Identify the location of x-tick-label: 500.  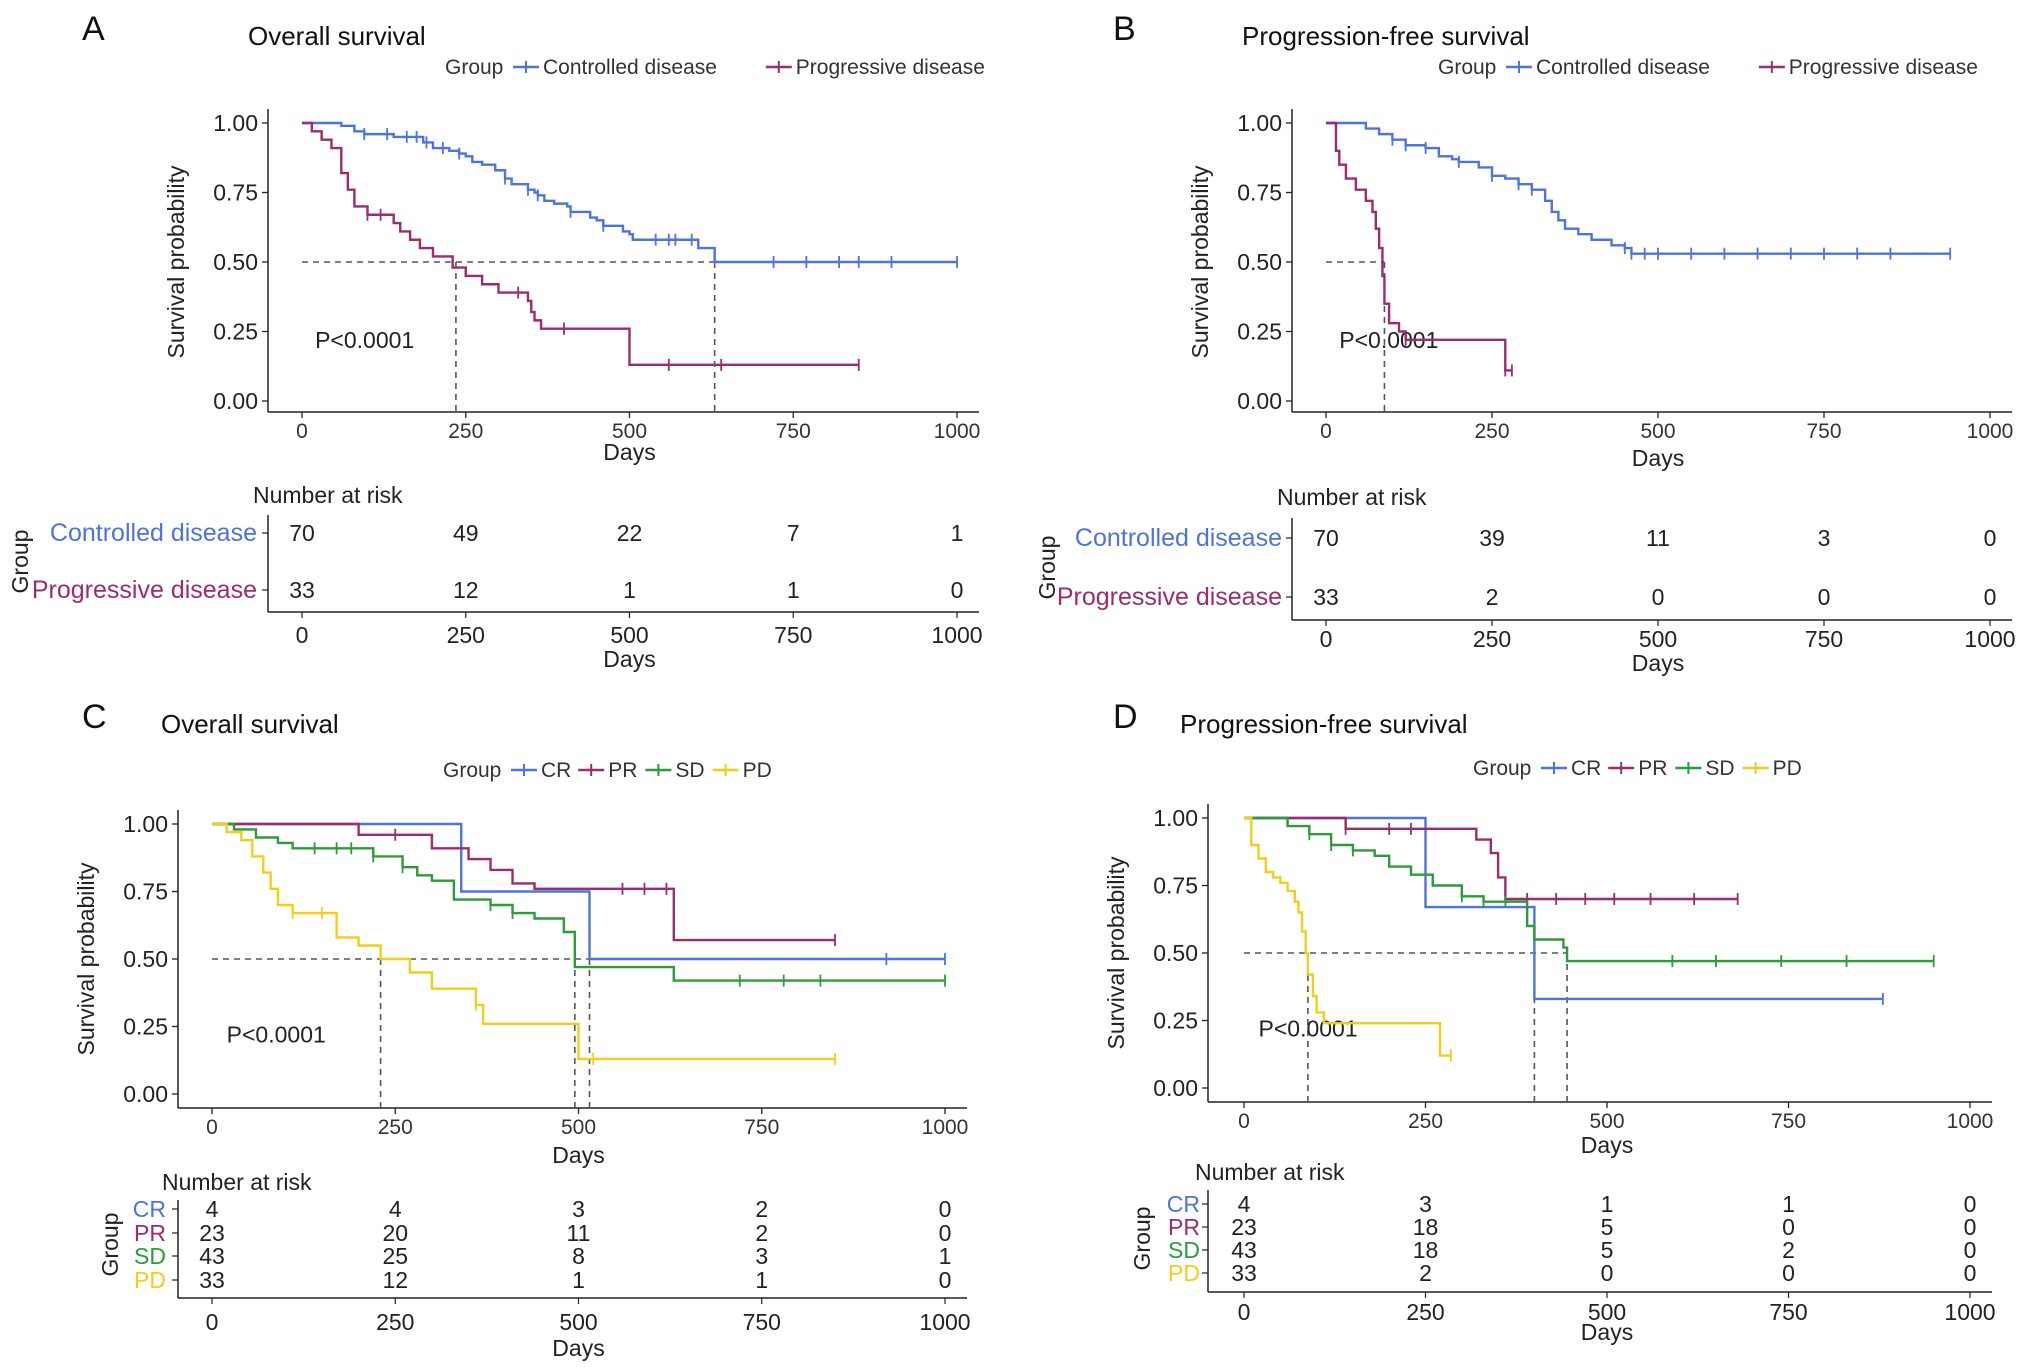
(1657, 431).